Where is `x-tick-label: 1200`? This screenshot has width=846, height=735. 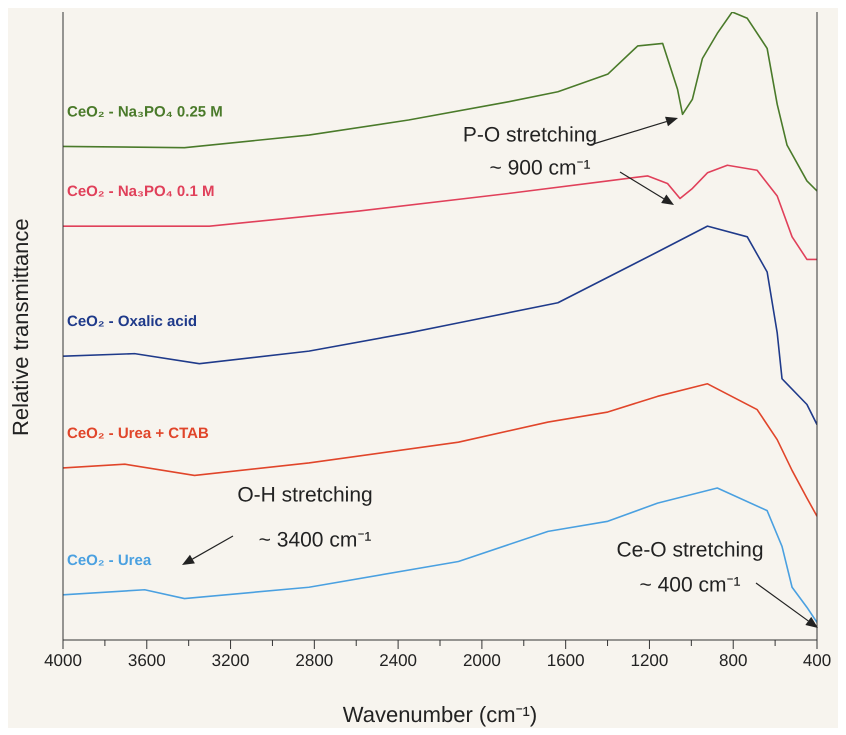 x-tick-label: 1200 is located at coordinates (649, 660).